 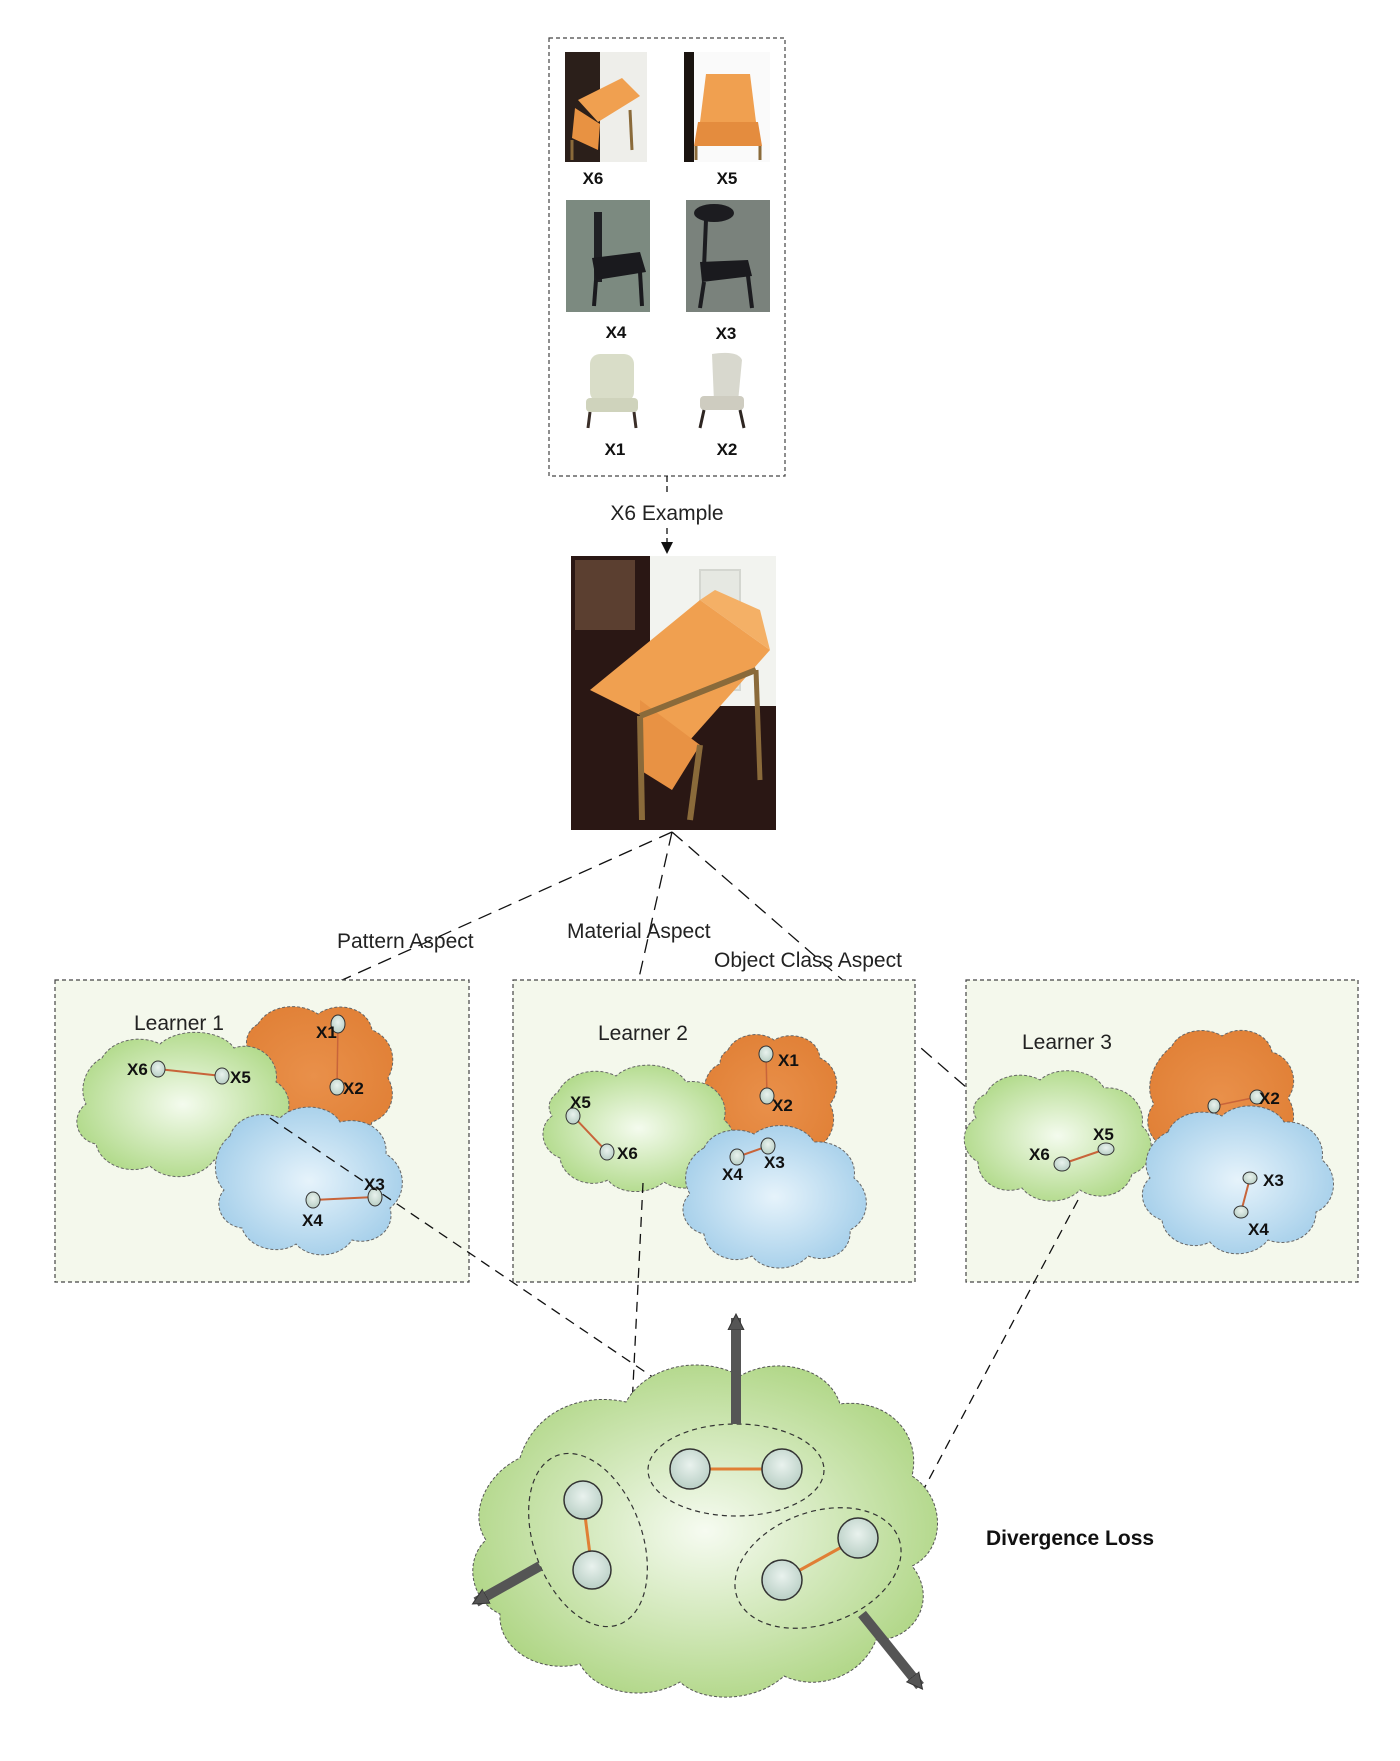 What do you see at coordinates (632, 1346) in the screenshot?
I see `learner-2-loss-arrow` at bounding box center [632, 1346].